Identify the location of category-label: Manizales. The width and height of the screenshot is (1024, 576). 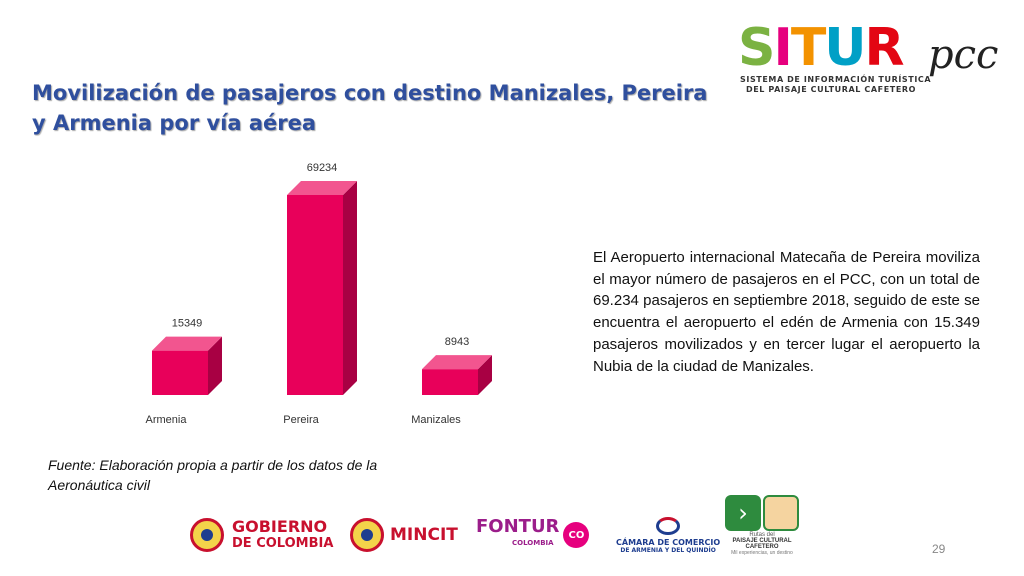
(436, 420).